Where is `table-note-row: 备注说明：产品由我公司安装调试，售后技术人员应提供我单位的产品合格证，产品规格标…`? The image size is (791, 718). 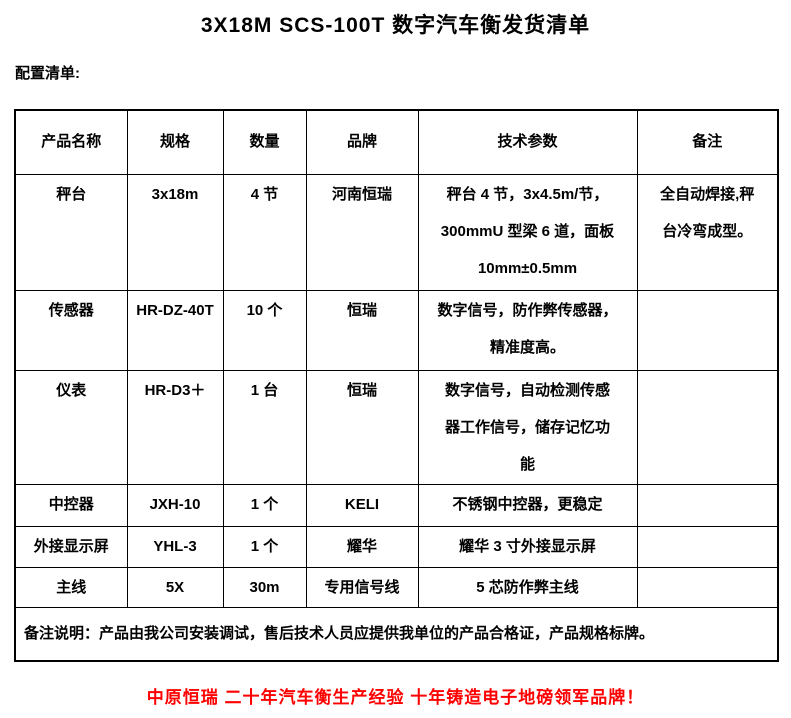
table-note-row: 备注说明：产品由我公司安装调试，售后技术人员应提供我单位的产品合格证，产品规格标… is located at coordinates (396, 634).